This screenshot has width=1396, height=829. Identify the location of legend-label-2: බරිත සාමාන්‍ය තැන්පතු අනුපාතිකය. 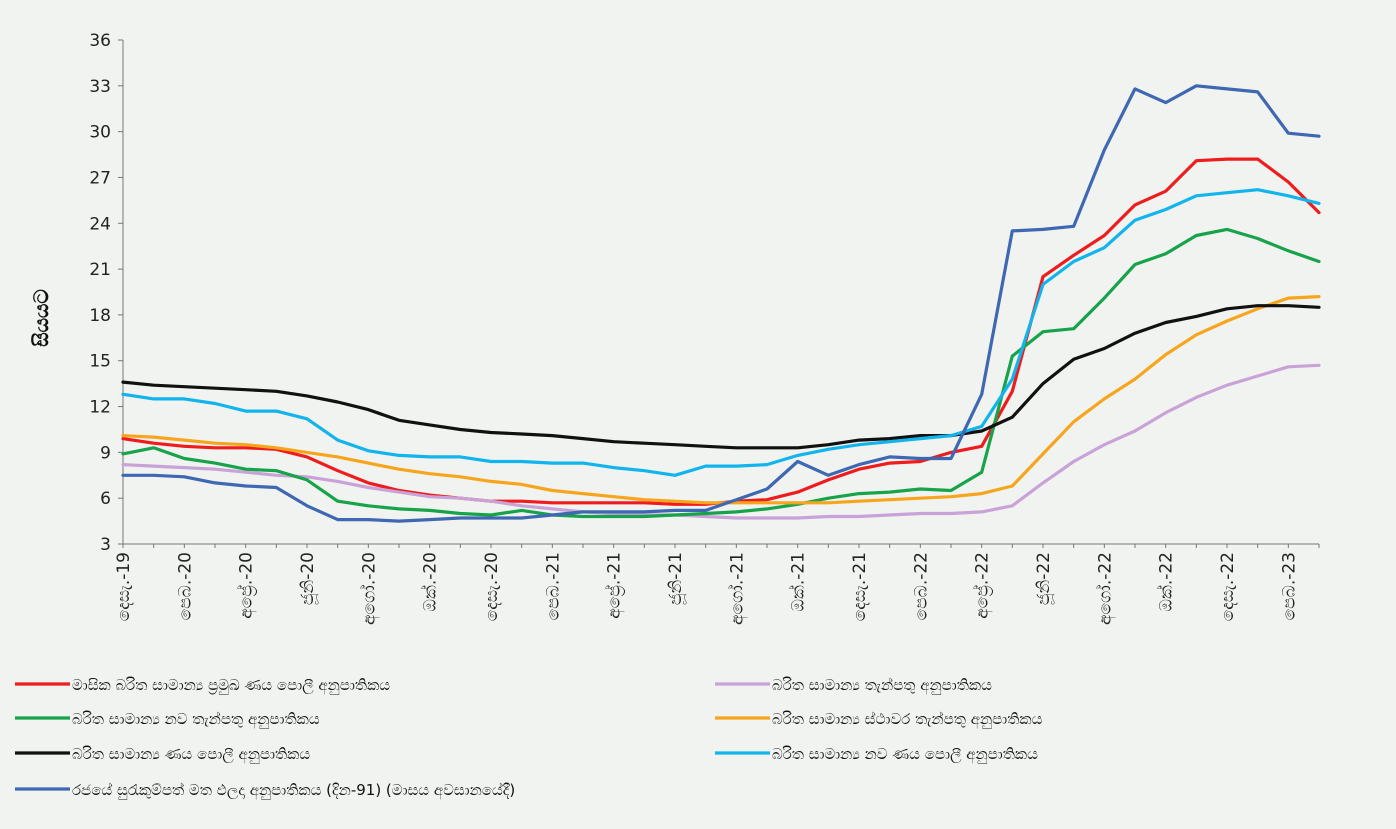
(882, 685).